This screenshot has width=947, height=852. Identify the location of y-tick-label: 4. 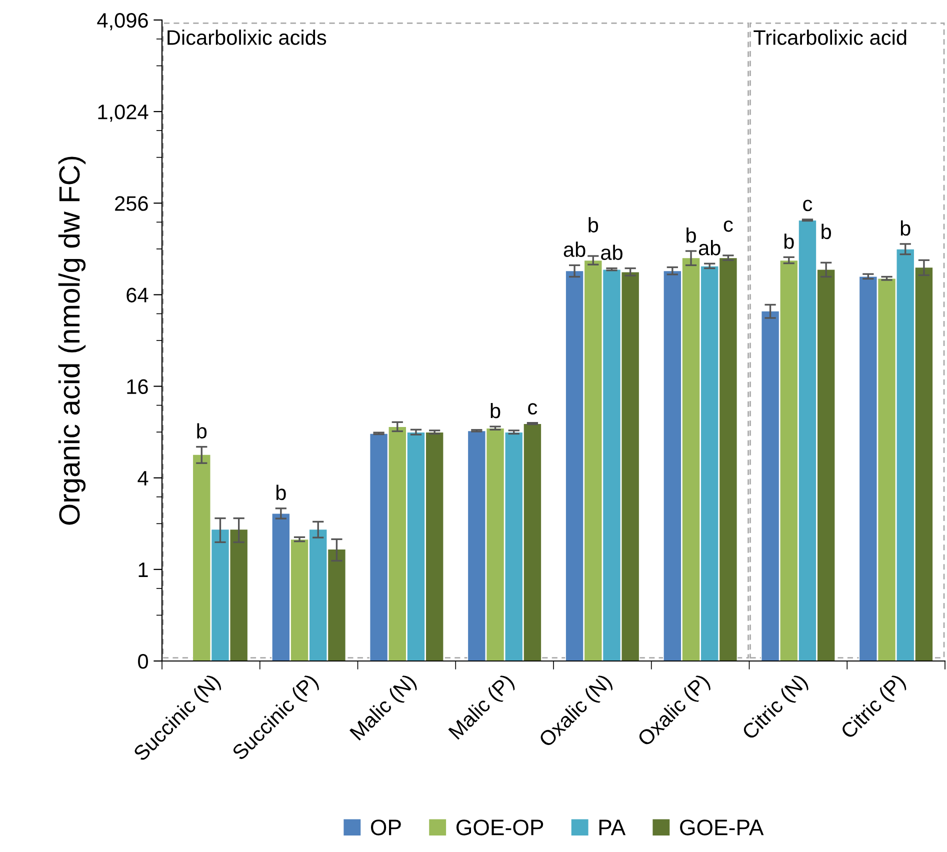
(143, 478).